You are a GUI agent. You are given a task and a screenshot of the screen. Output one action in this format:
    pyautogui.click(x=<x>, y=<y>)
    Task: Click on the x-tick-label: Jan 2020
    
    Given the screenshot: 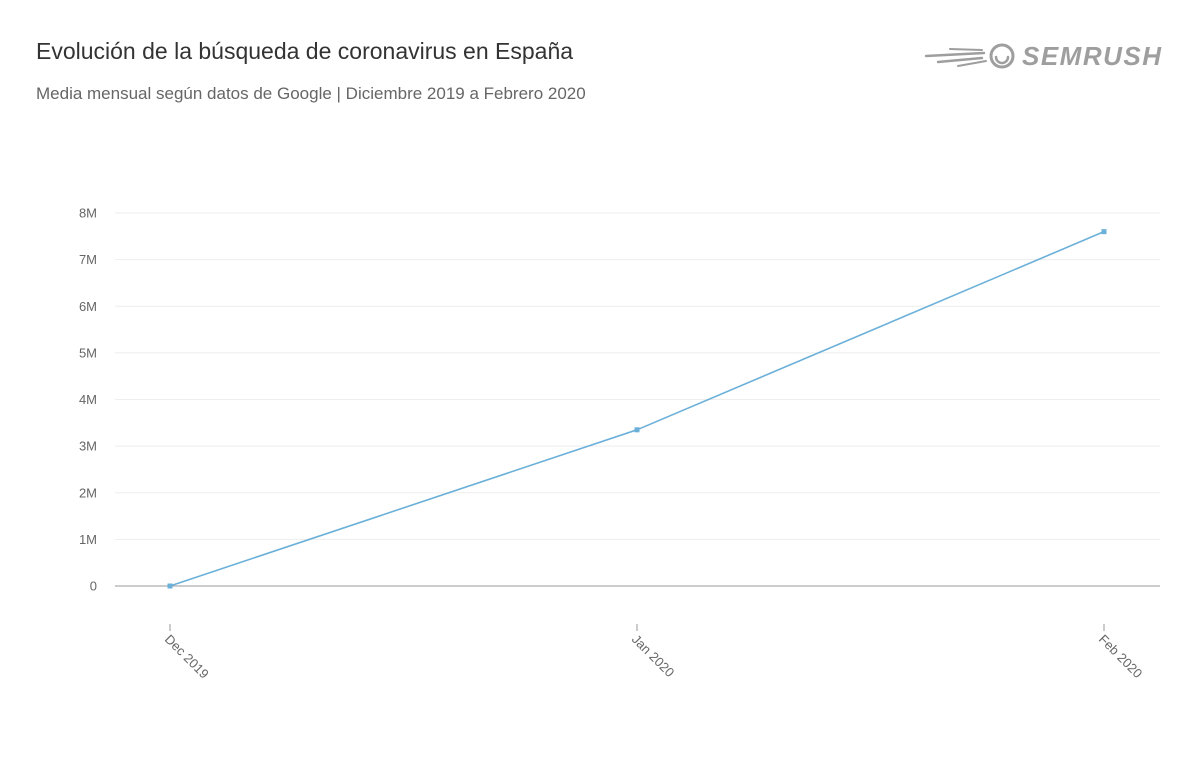 What is the action you would take?
    pyautogui.click(x=653, y=656)
    